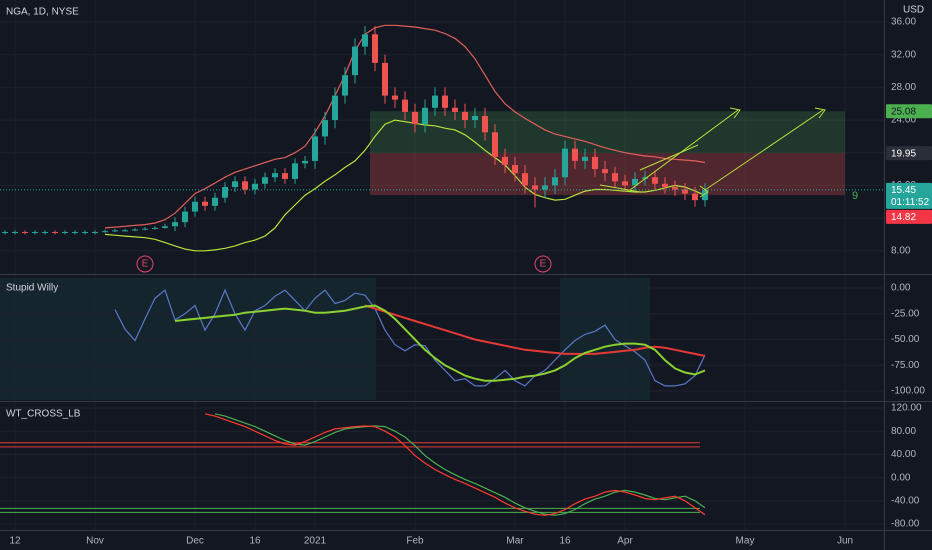 The image size is (932, 550). Describe the element at coordinates (906, 408) in the screenshot. I see `y-tick-label: 120.00` at that location.